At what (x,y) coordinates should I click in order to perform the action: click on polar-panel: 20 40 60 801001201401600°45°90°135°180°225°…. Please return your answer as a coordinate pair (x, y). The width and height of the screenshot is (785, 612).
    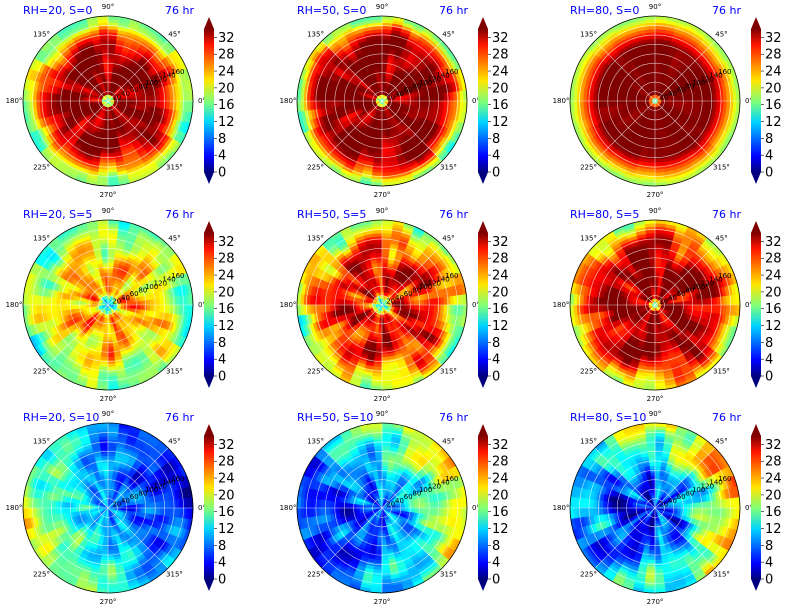
    Looking at the image, I should click on (120, 101).